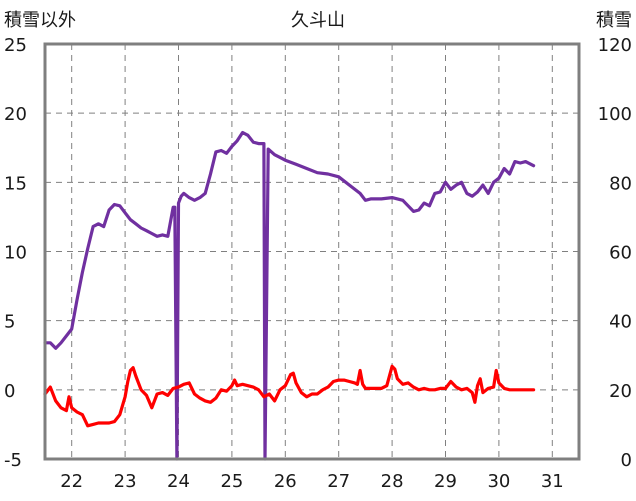 This screenshot has height=501, width=636. I want to click on right-tick-label-4: 80, so click(620, 183).